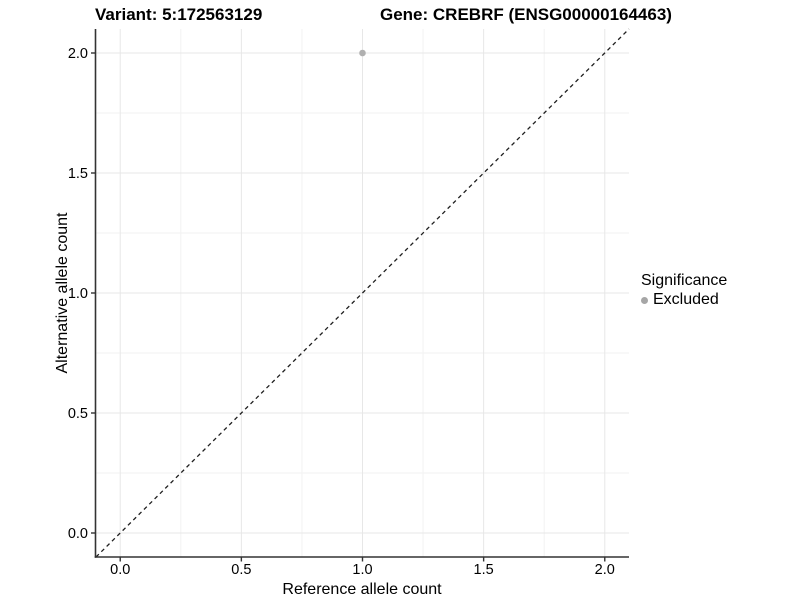 The height and width of the screenshot is (600, 800). I want to click on x-axis-title: Reference allele count, so click(362, 589).